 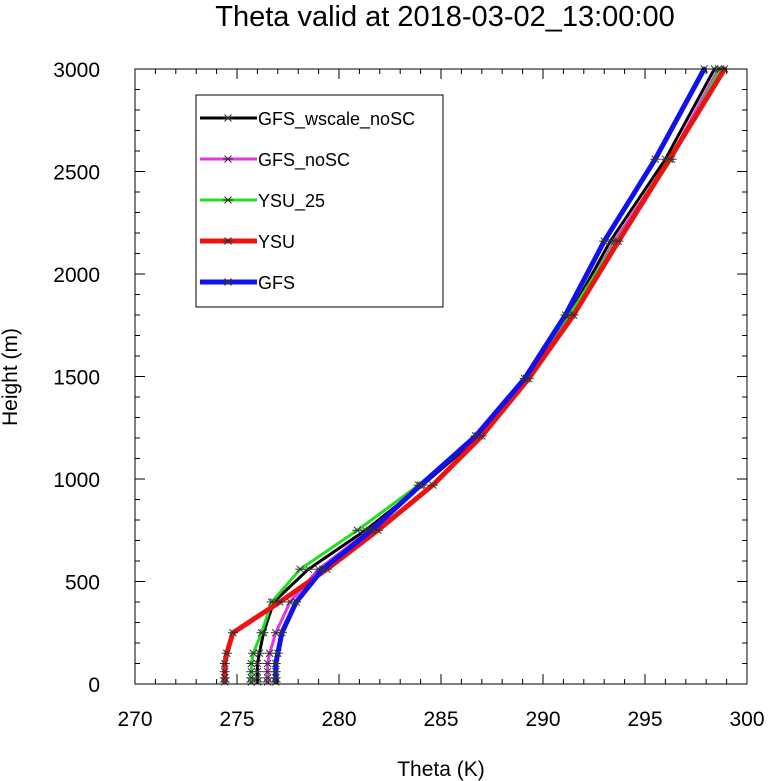 I want to click on x-tick-label: 275, so click(x=236, y=719).